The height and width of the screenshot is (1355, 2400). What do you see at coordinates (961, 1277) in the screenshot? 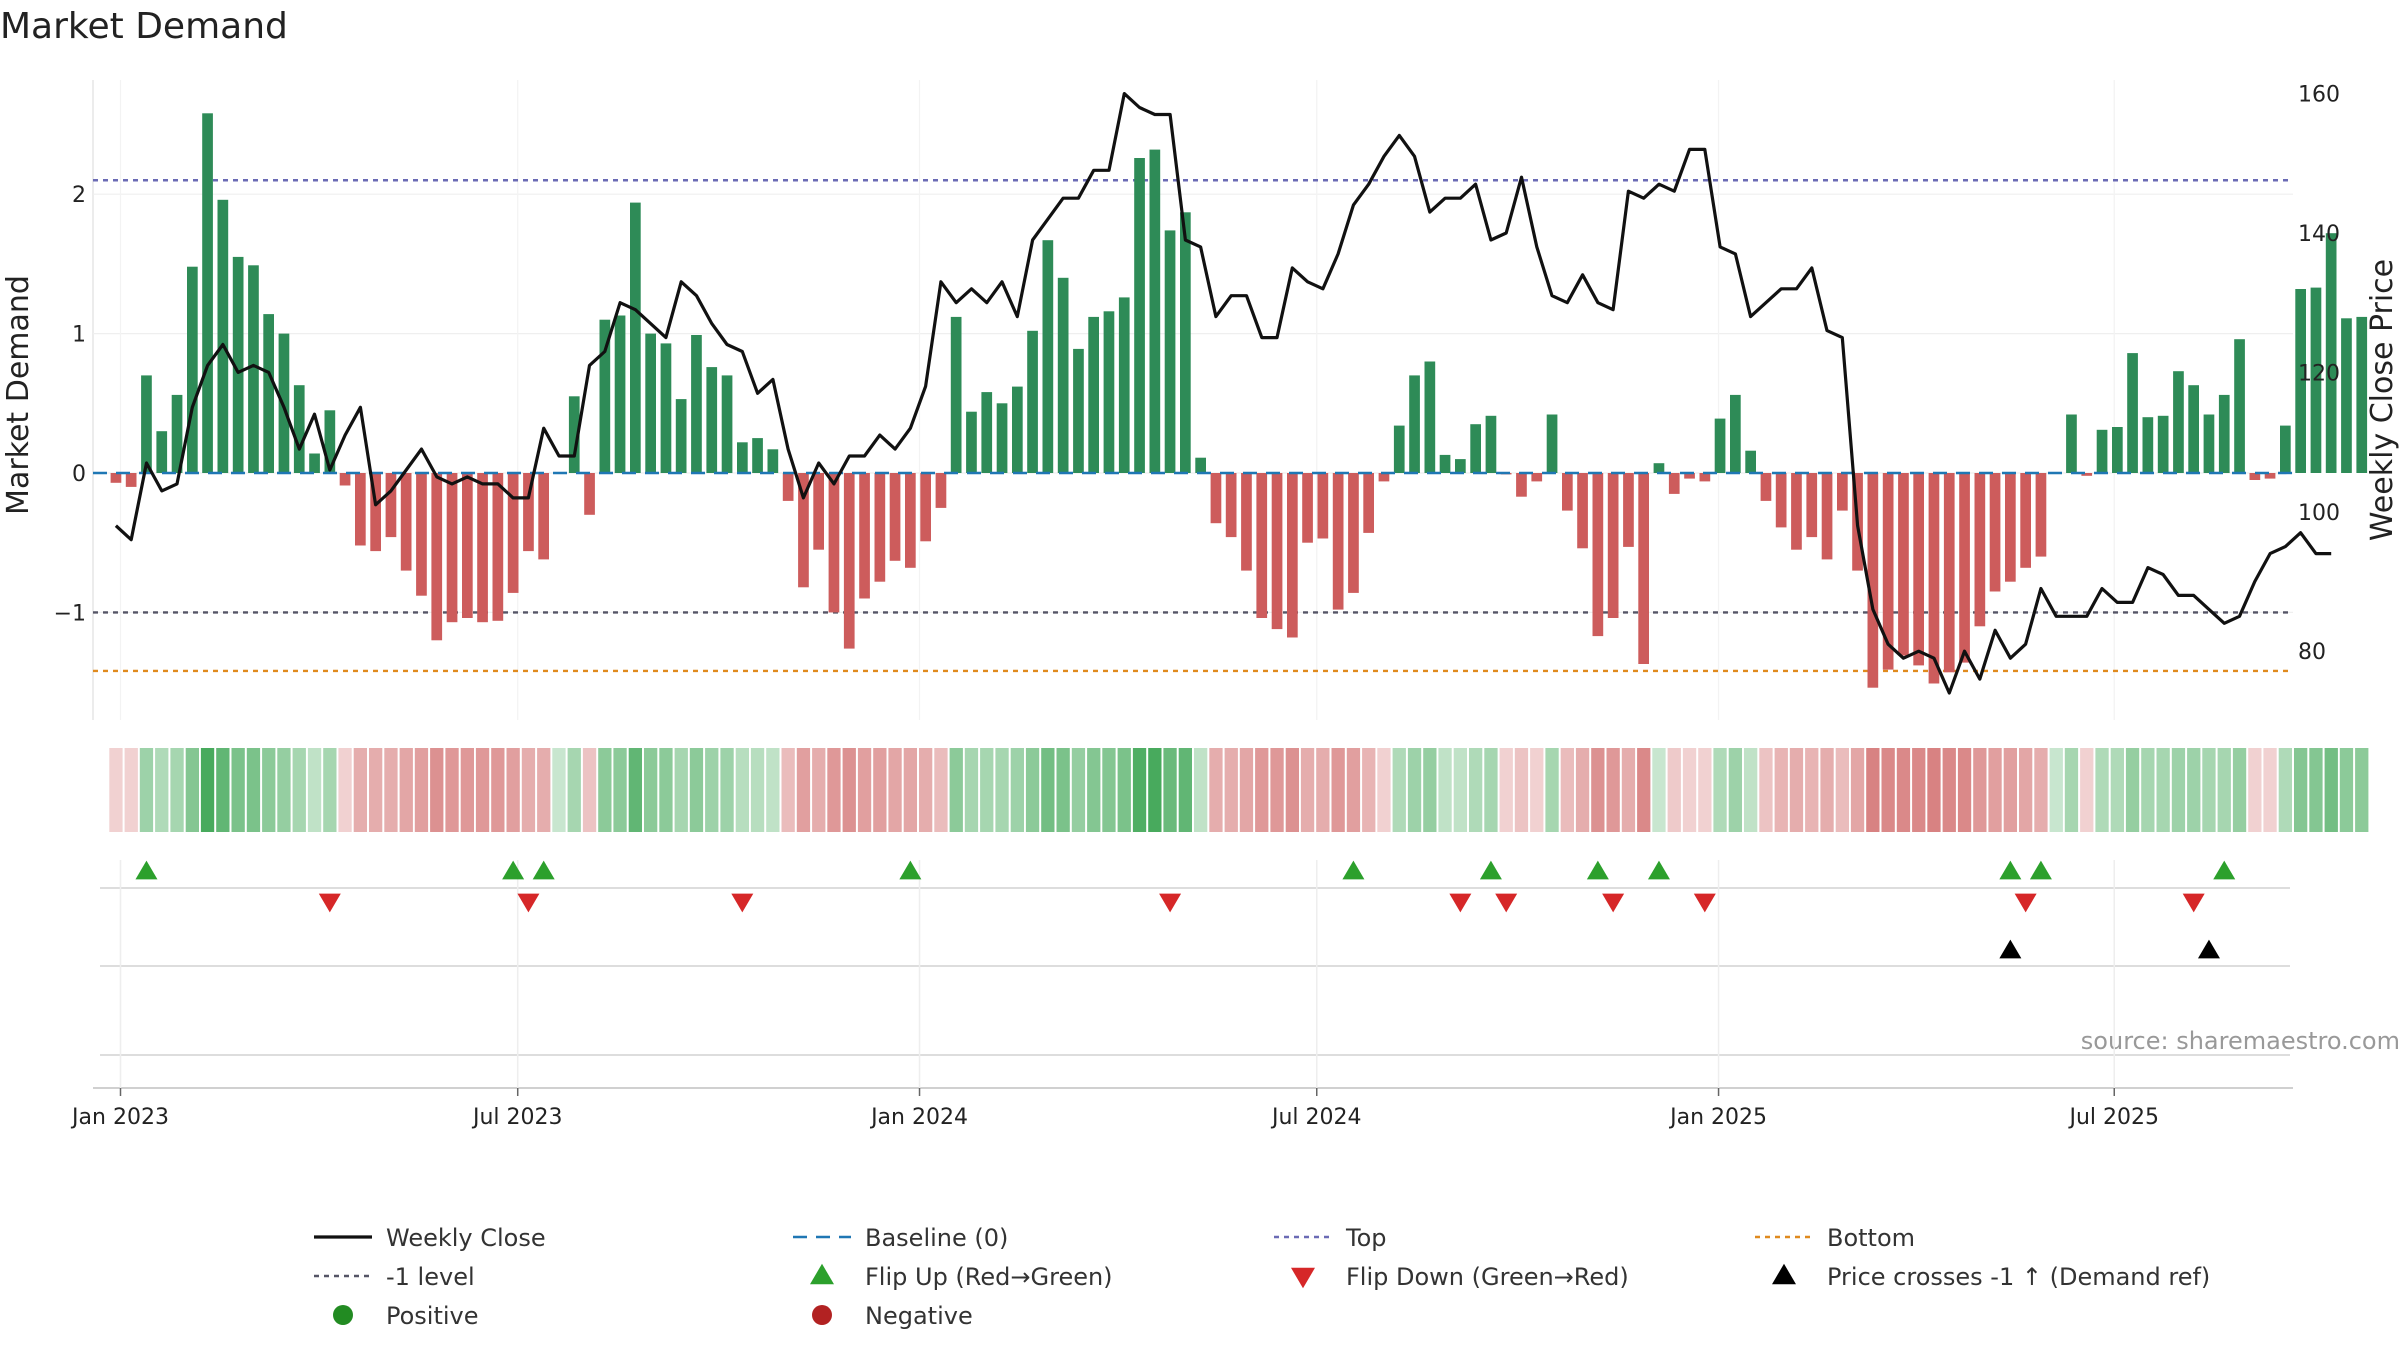
I see `legend-item: Flip Up (Red→Green)` at bounding box center [961, 1277].